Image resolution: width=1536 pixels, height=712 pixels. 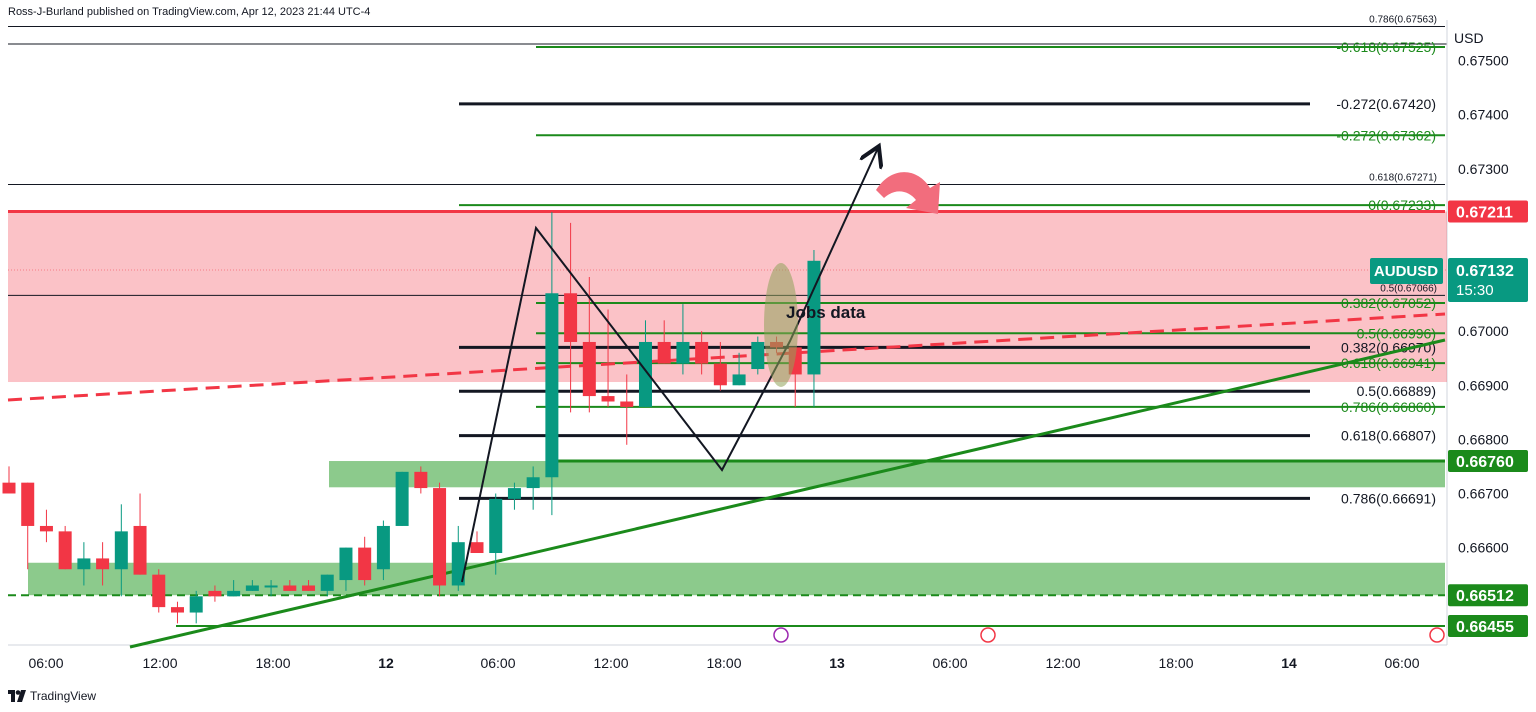 What do you see at coordinates (1388, 347) in the screenshot?
I see `fib-level-label: 0.382(0.66970)` at bounding box center [1388, 347].